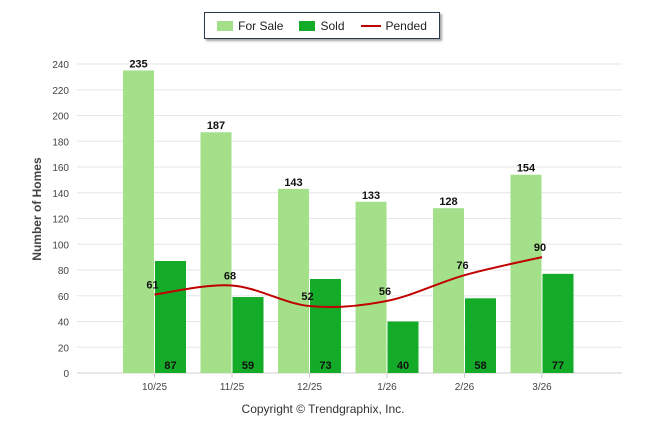  Describe the element at coordinates (307, 25) in the screenshot. I see `legend-swatch-sold` at that location.